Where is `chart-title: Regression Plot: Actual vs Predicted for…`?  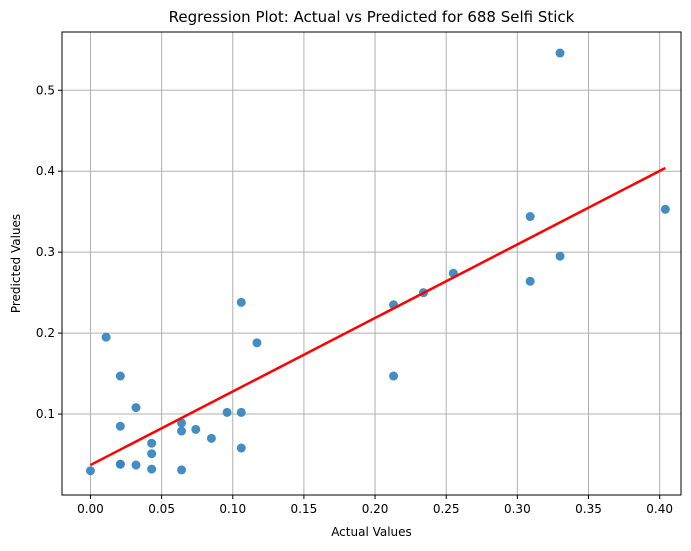 chart-title: Regression Plot: Actual vs Predicted for… is located at coordinates (372, 17).